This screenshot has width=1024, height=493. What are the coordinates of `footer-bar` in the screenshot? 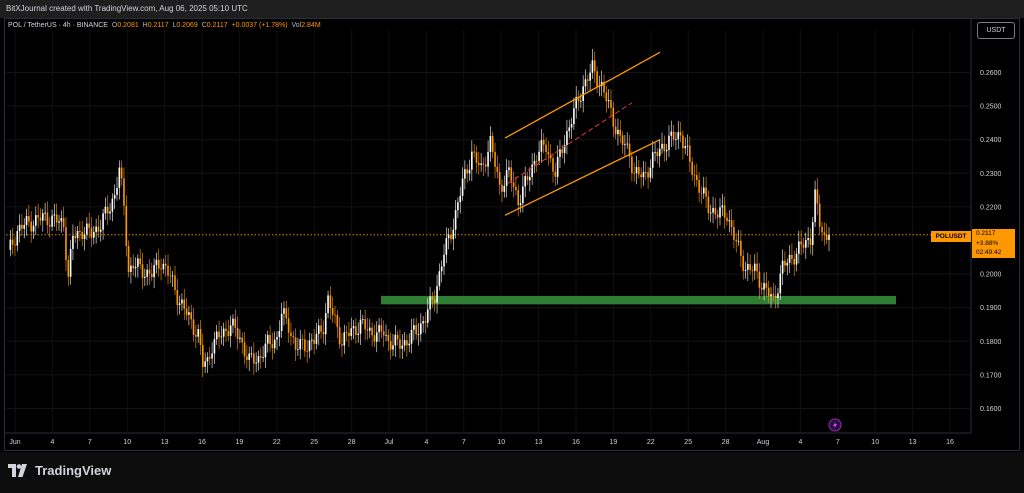 It's located at (512, 472).